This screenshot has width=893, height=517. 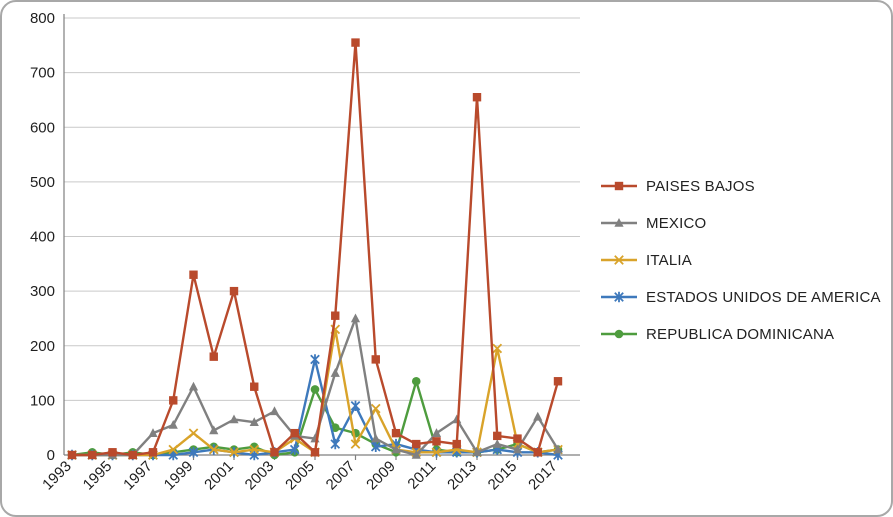 I want to click on legend-label: REPUBLICA DOMINICANA, so click(x=740, y=334).